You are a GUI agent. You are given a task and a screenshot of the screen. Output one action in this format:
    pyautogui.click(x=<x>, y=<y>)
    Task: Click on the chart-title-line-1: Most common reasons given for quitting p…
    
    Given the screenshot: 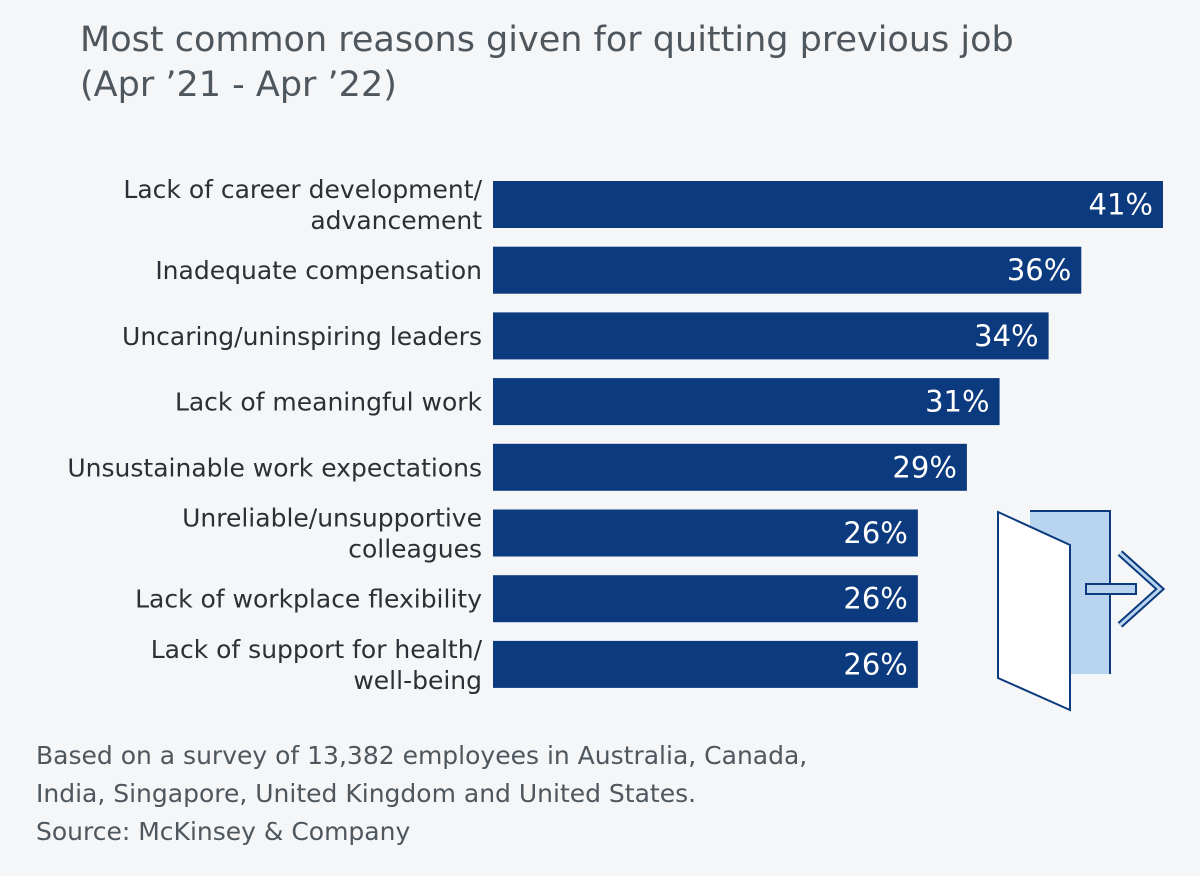 What is the action you would take?
    pyautogui.click(x=547, y=40)
    